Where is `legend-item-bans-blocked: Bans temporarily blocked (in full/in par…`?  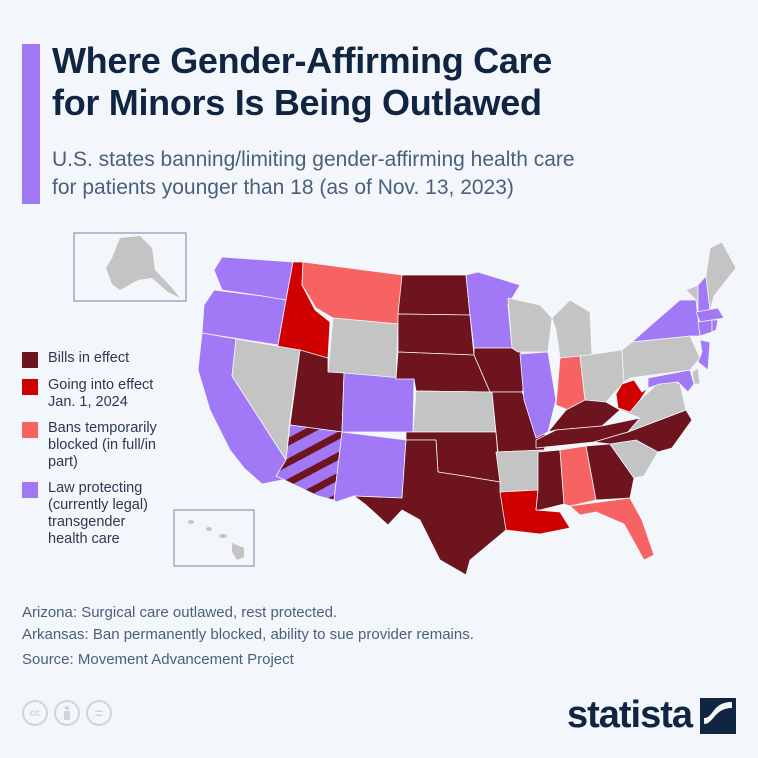
legend-item-bans-blocked: Bans temporarily blocked (in full/in par… is located at coordinates (107, 445).